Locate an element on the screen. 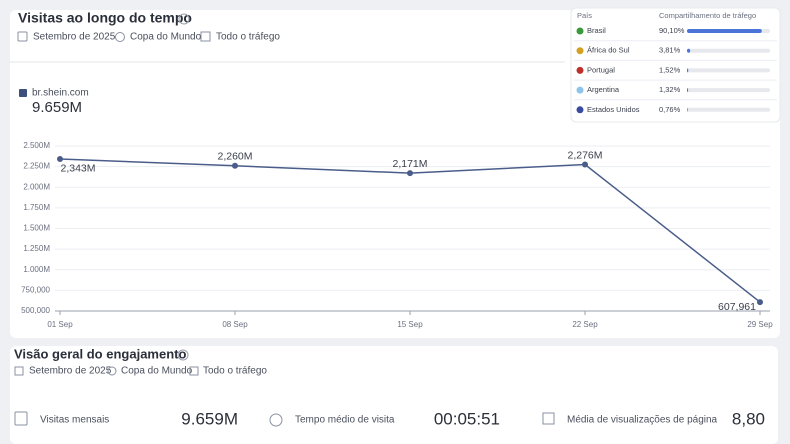  value-label: 2,276M is located at coordinates (584, 155).